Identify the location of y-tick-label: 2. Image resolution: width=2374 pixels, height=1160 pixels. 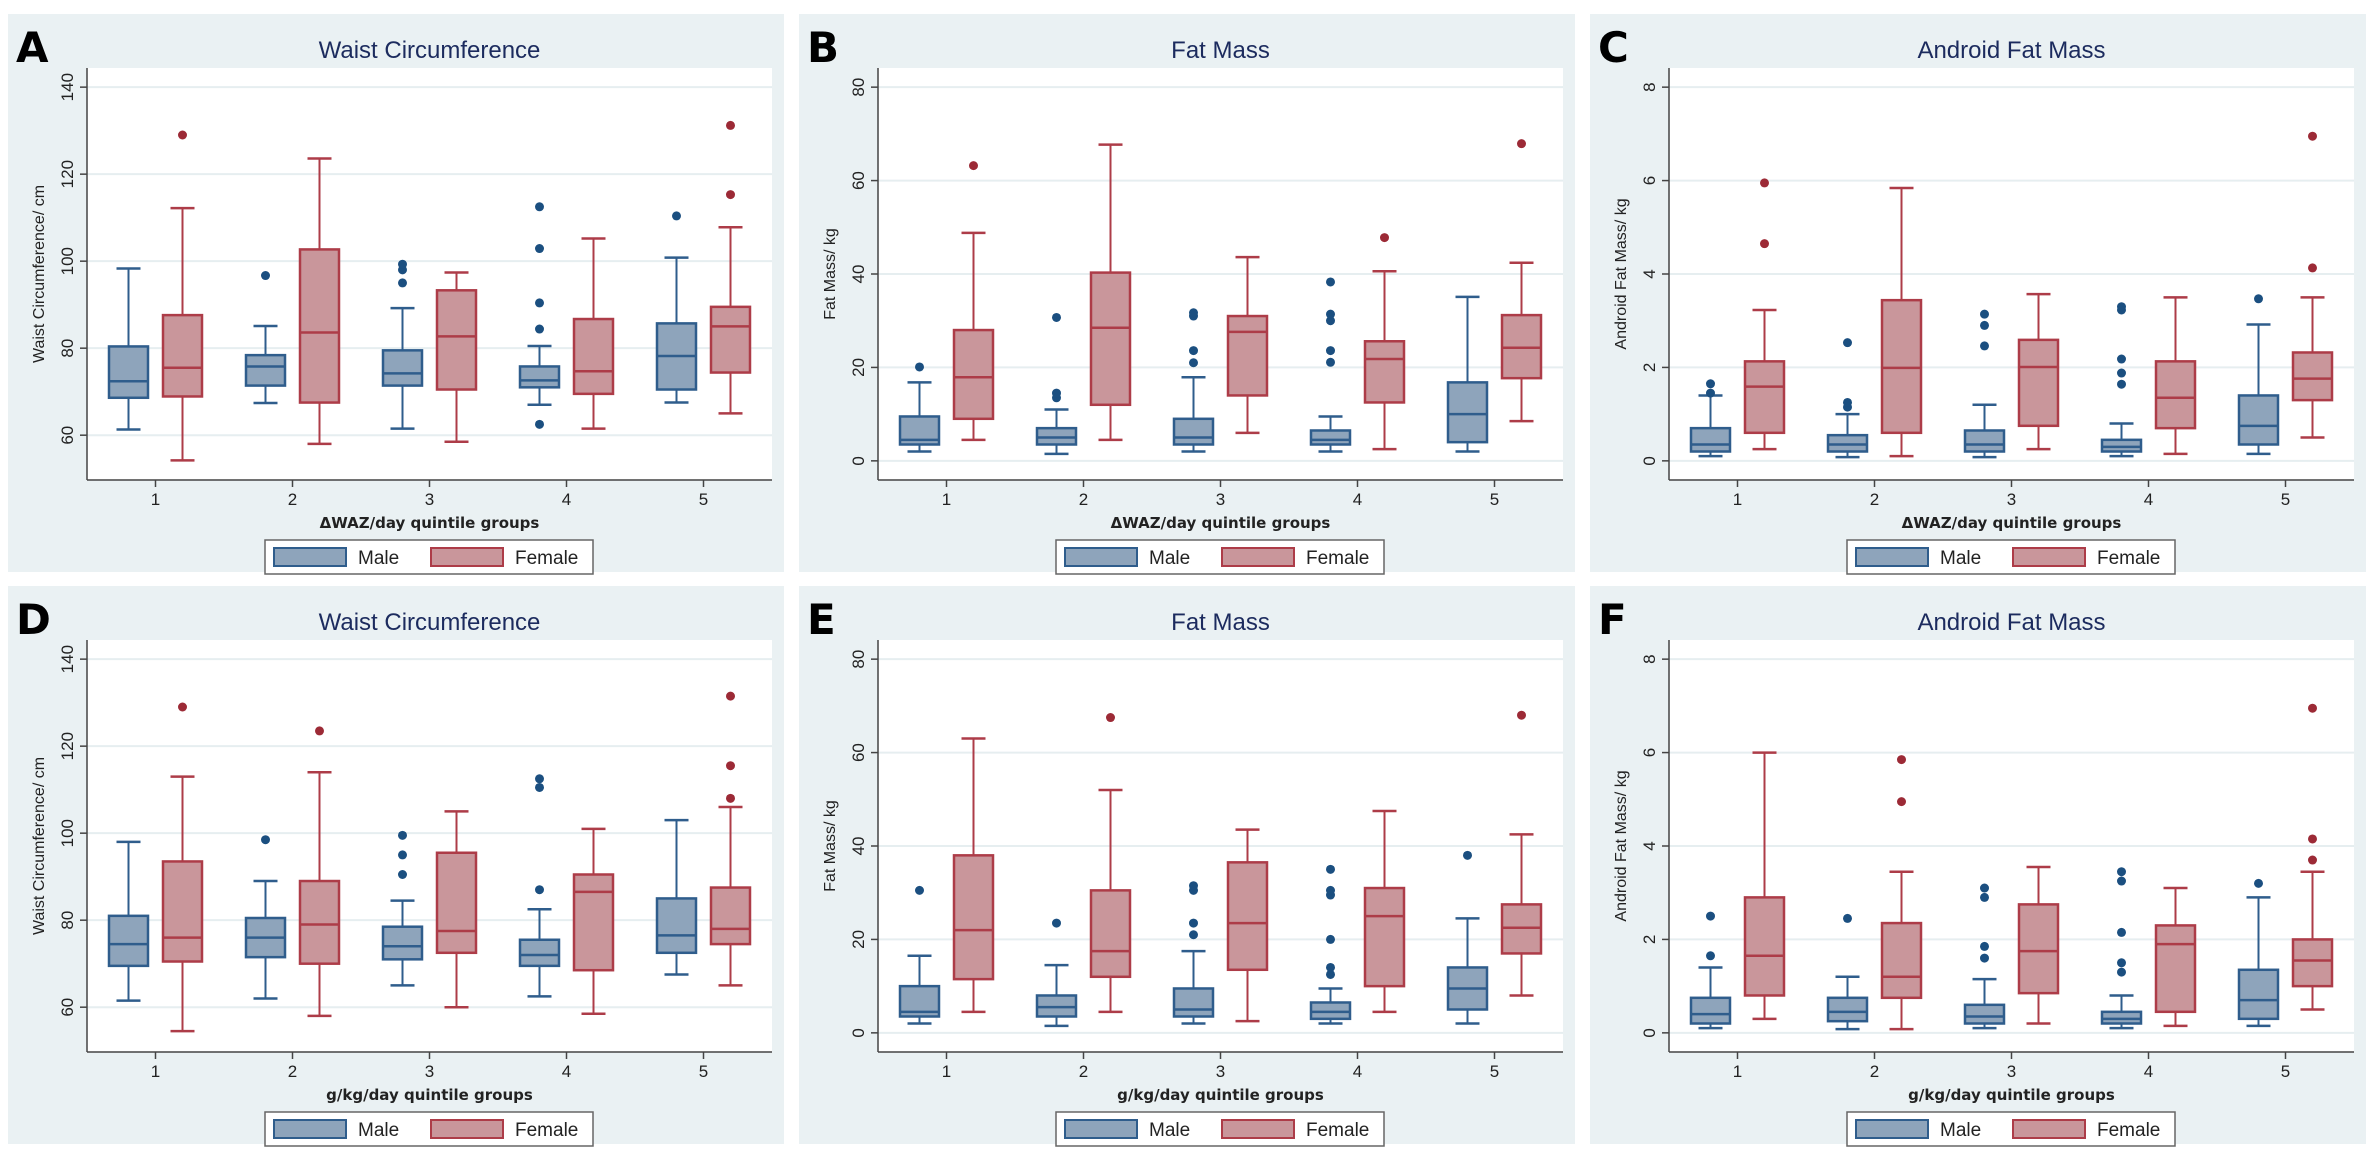
(1649, 939).